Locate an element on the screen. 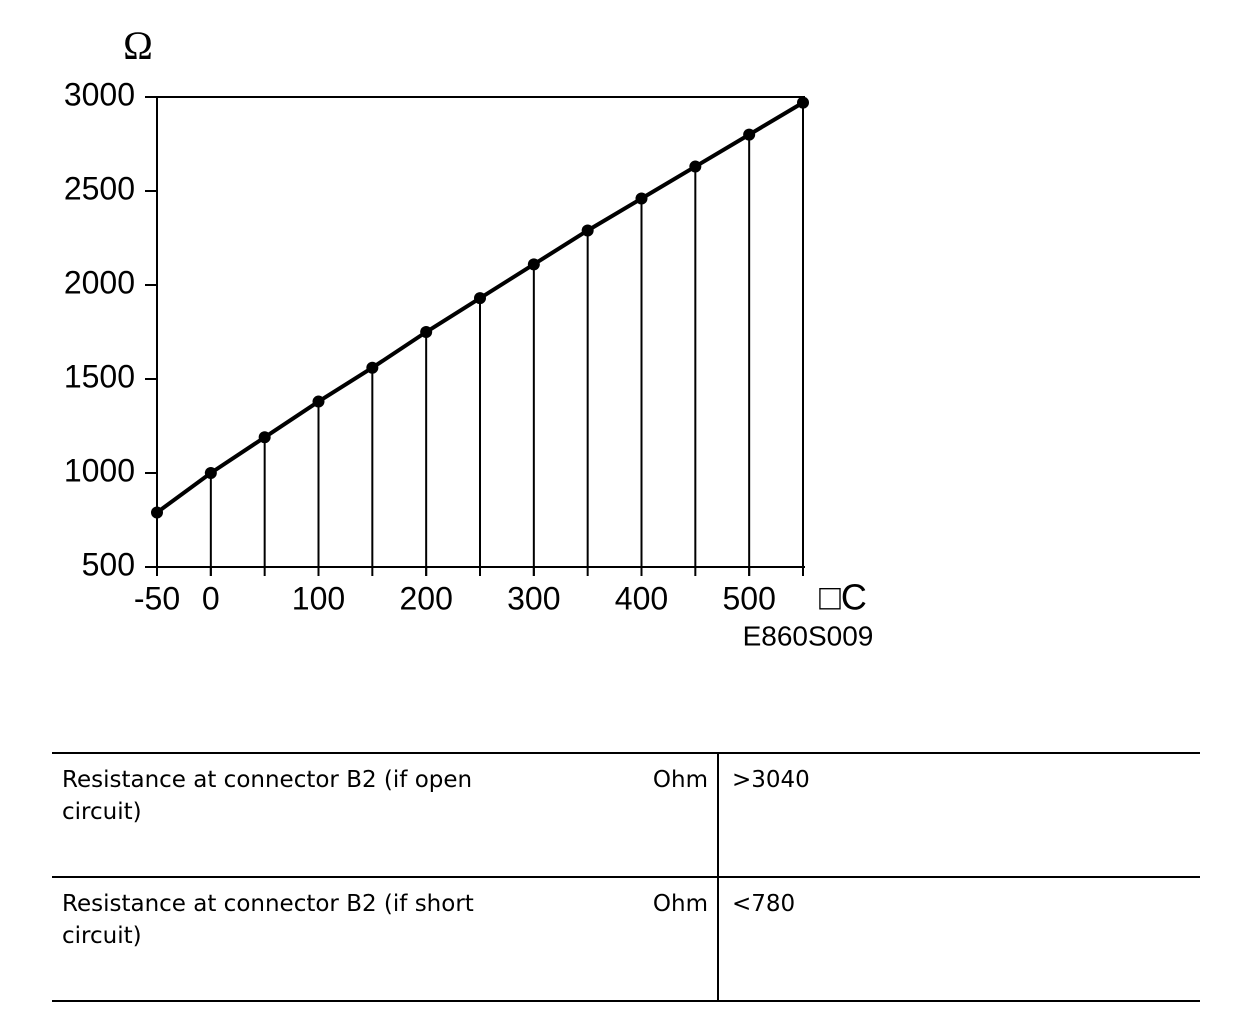 Image resolution: width=1248 pixels, height=1022 pixels. y-axis-label: Ω is located at coordinates (138, 45).